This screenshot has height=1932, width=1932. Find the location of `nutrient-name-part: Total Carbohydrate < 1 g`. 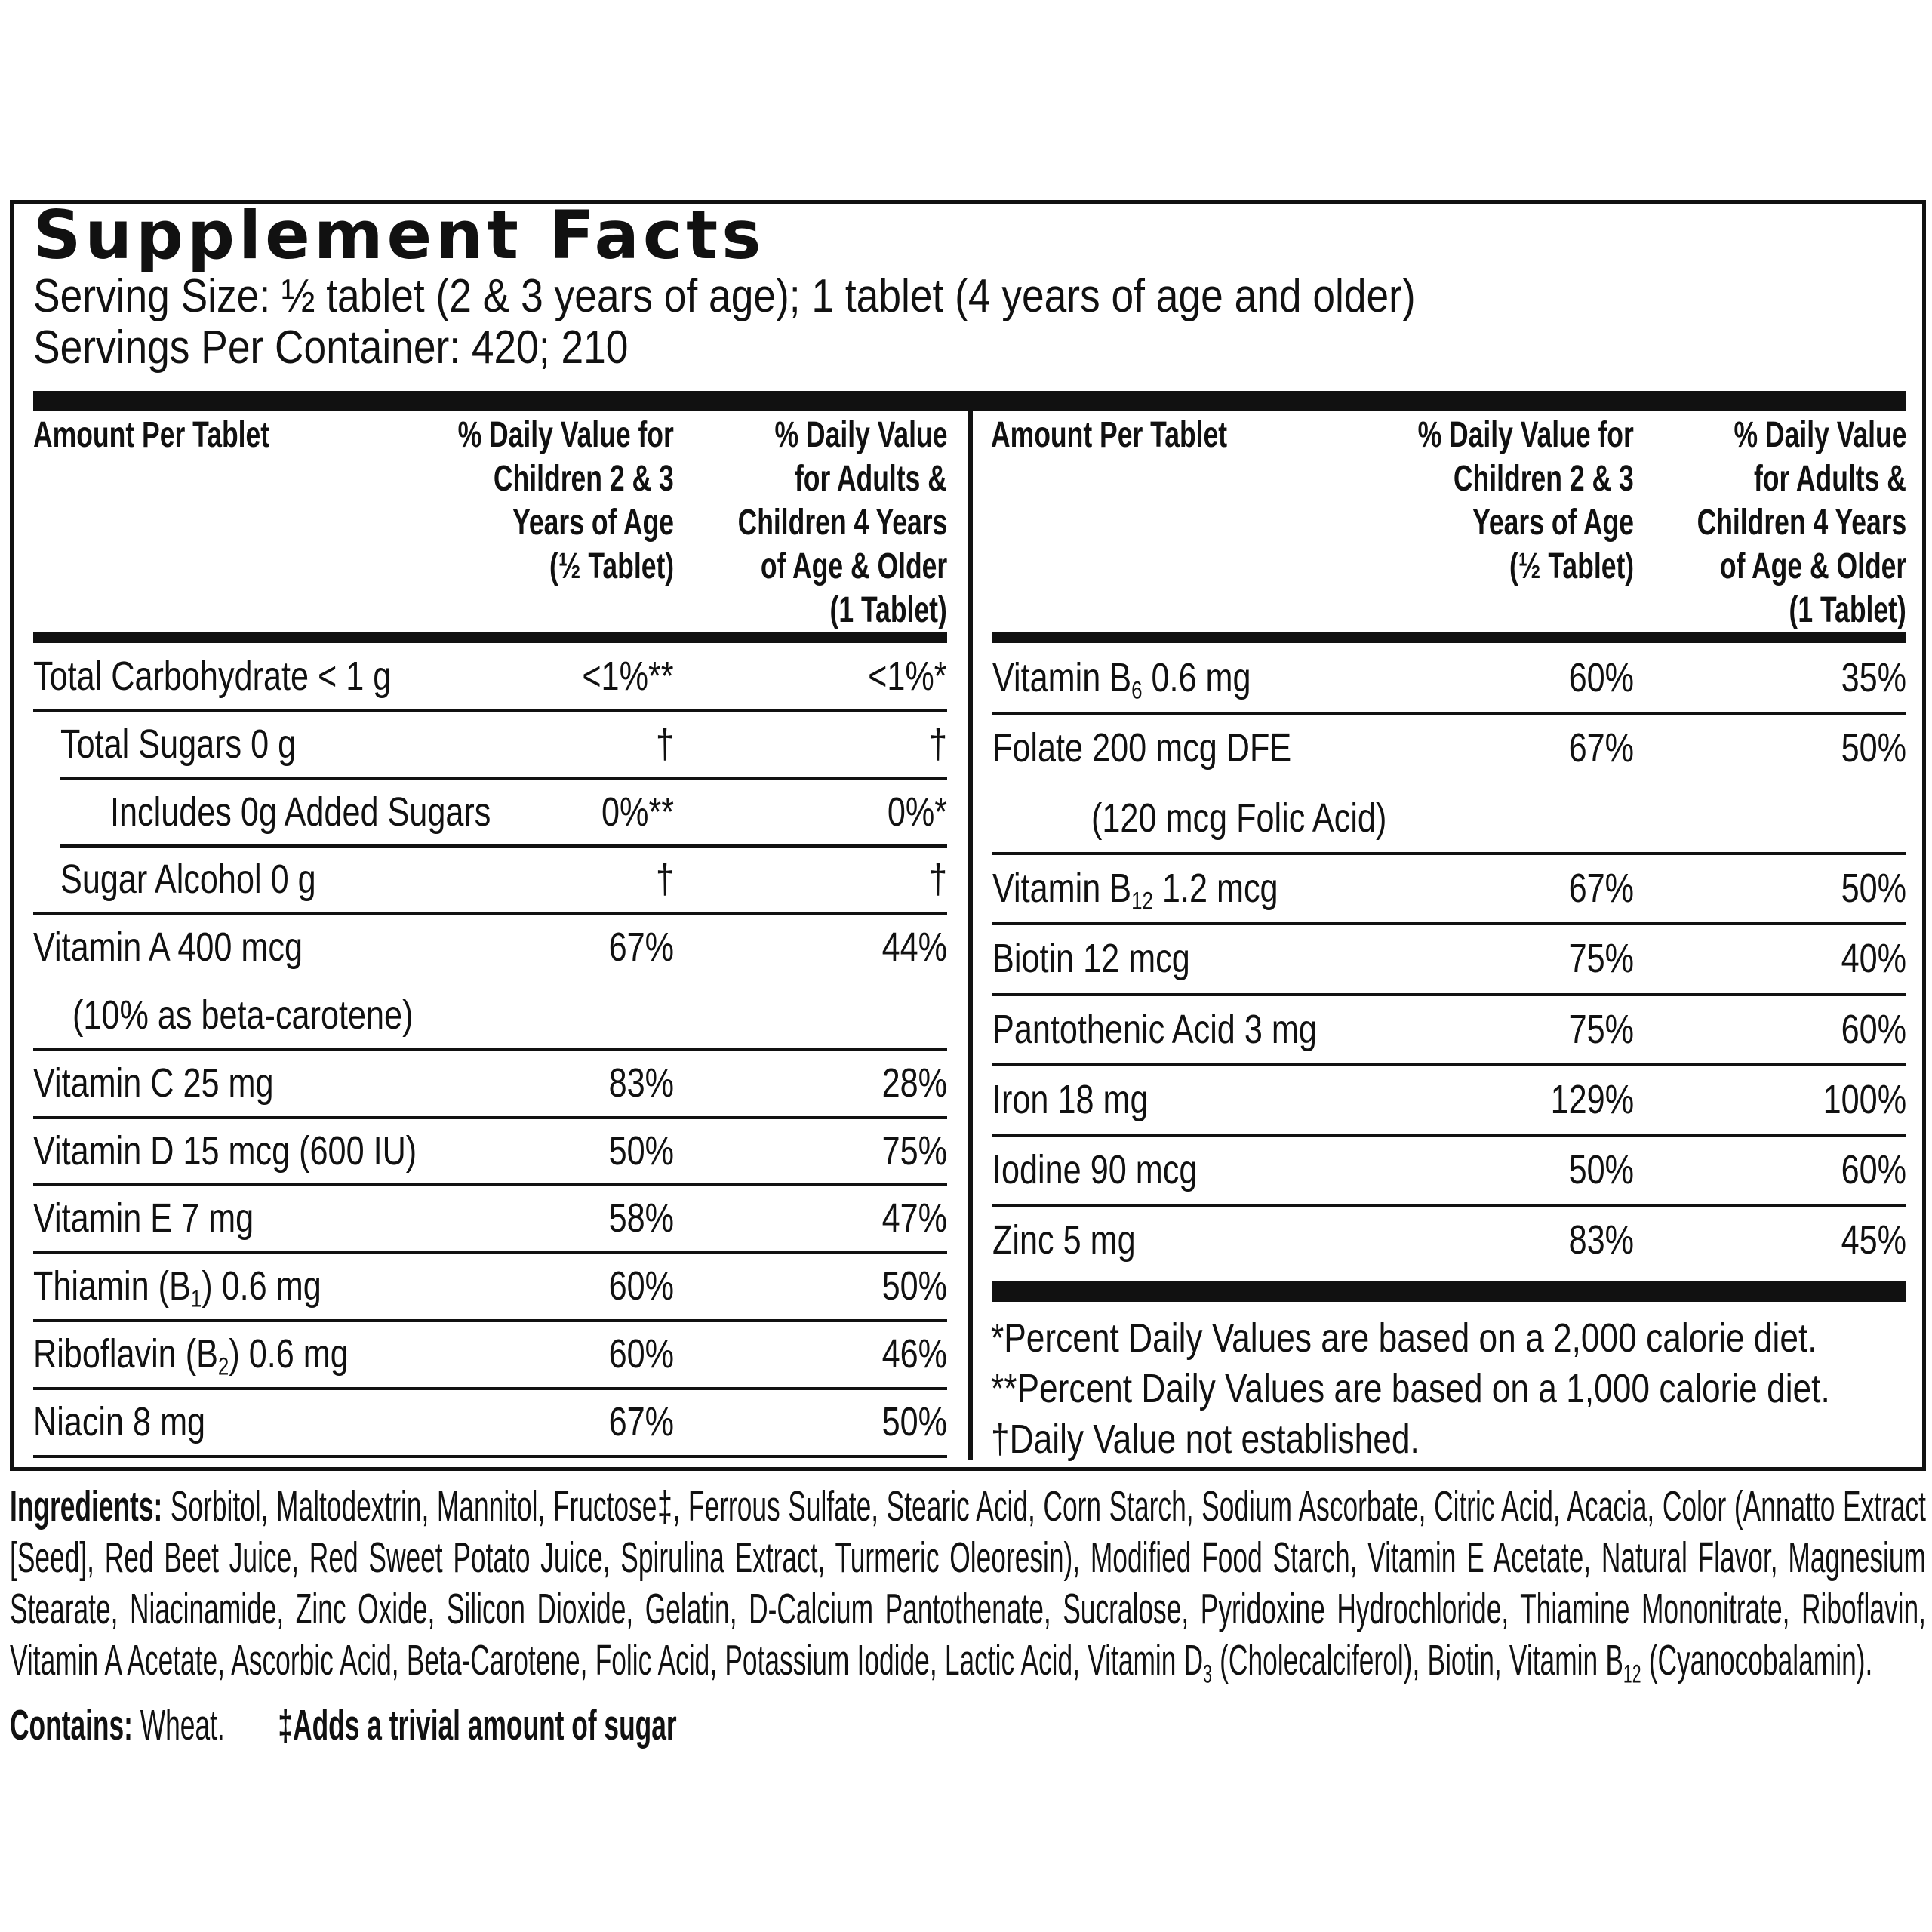

nutrient-name-part: Total Carbohydrate < 1 g is located at coordinates (212, 676).